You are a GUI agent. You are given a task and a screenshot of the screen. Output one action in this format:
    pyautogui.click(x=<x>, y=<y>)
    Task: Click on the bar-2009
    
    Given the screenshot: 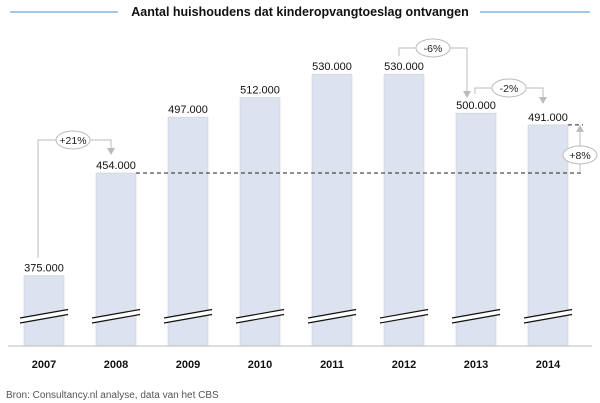 What is the action you would take?
    pyautogui.click(x=188, y=231)
    